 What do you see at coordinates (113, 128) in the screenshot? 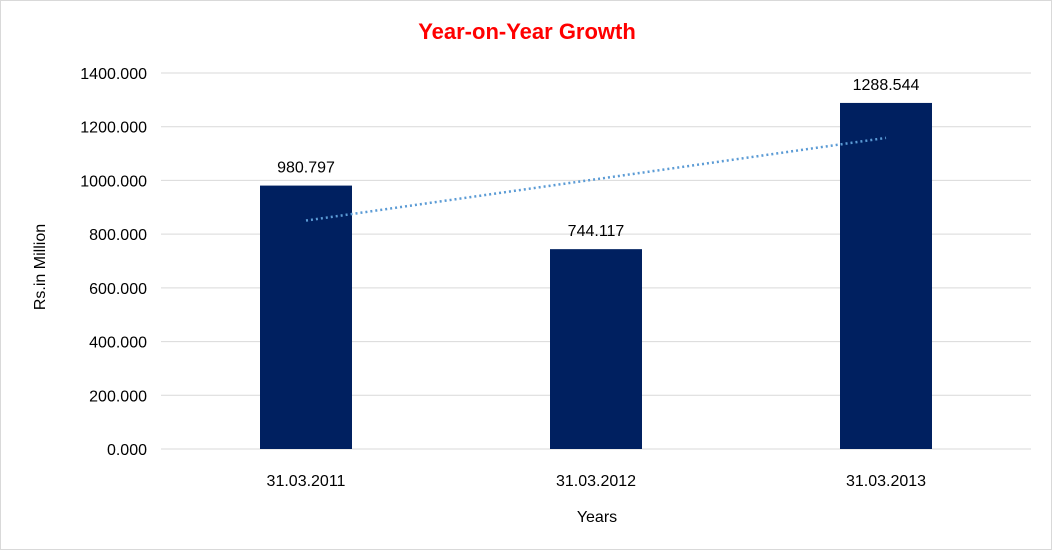
I see `y-tick-label: 1200.000` at bounding box center [113, 128].